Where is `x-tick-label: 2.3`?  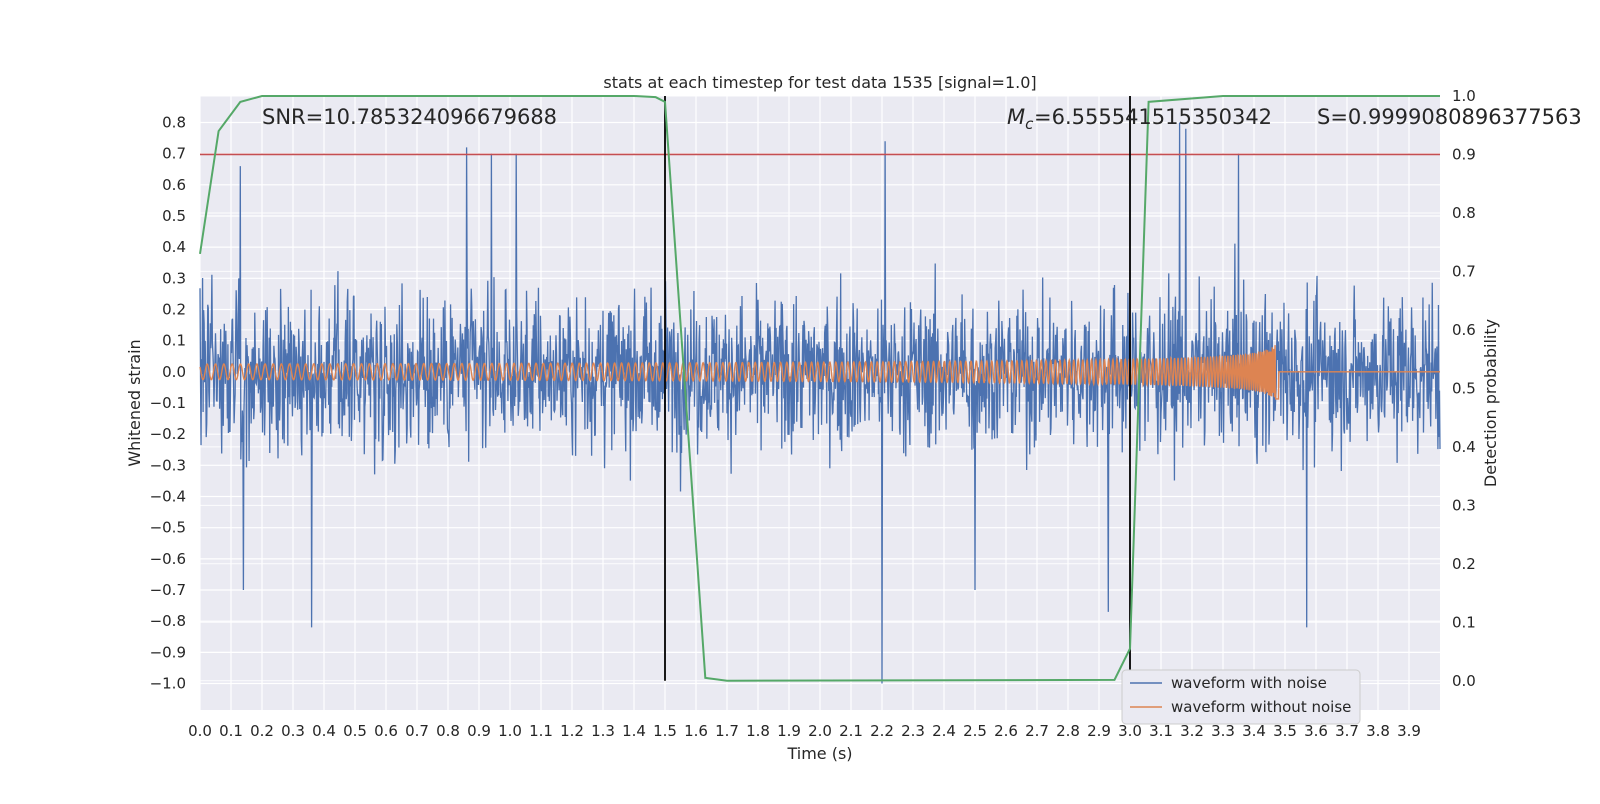
x-tick-label: 2.3 is located at coordinates (913, 731).